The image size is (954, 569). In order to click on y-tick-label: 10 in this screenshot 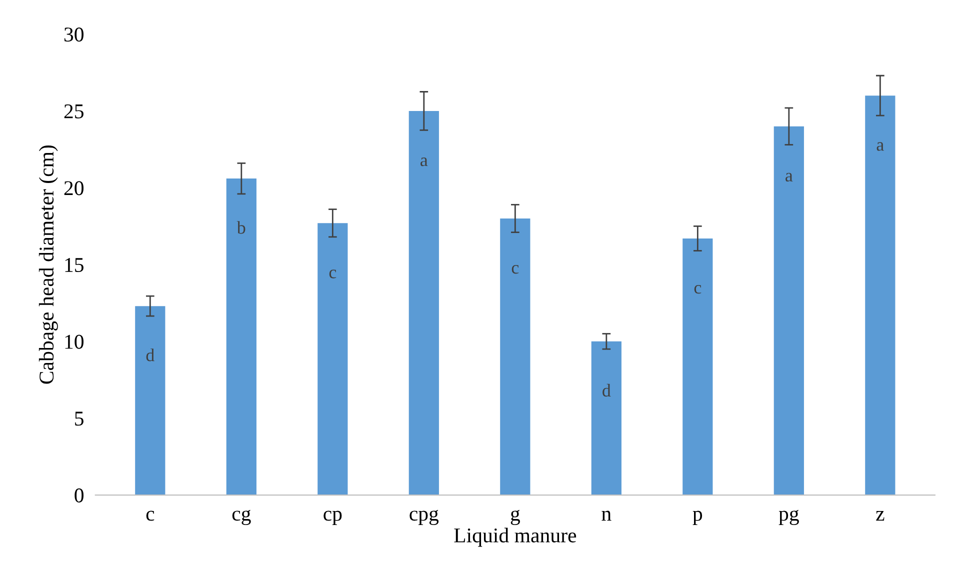, I will do `click(74, 341)`.